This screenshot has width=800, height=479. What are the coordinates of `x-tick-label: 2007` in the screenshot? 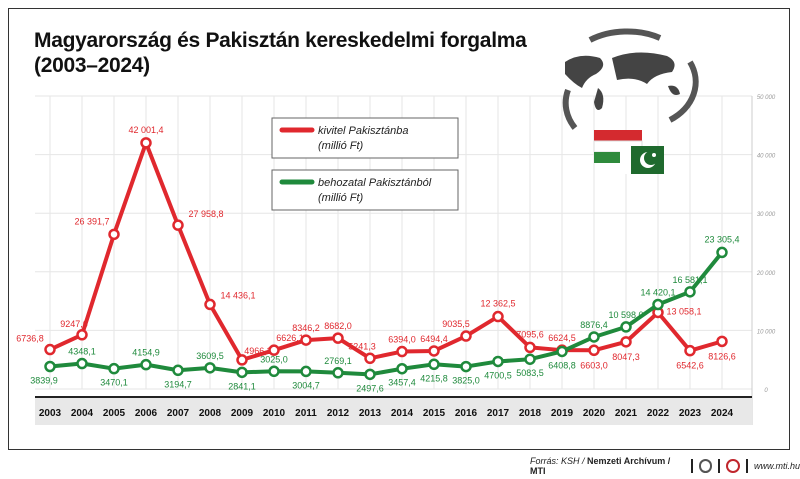 It's located at (178, 413).